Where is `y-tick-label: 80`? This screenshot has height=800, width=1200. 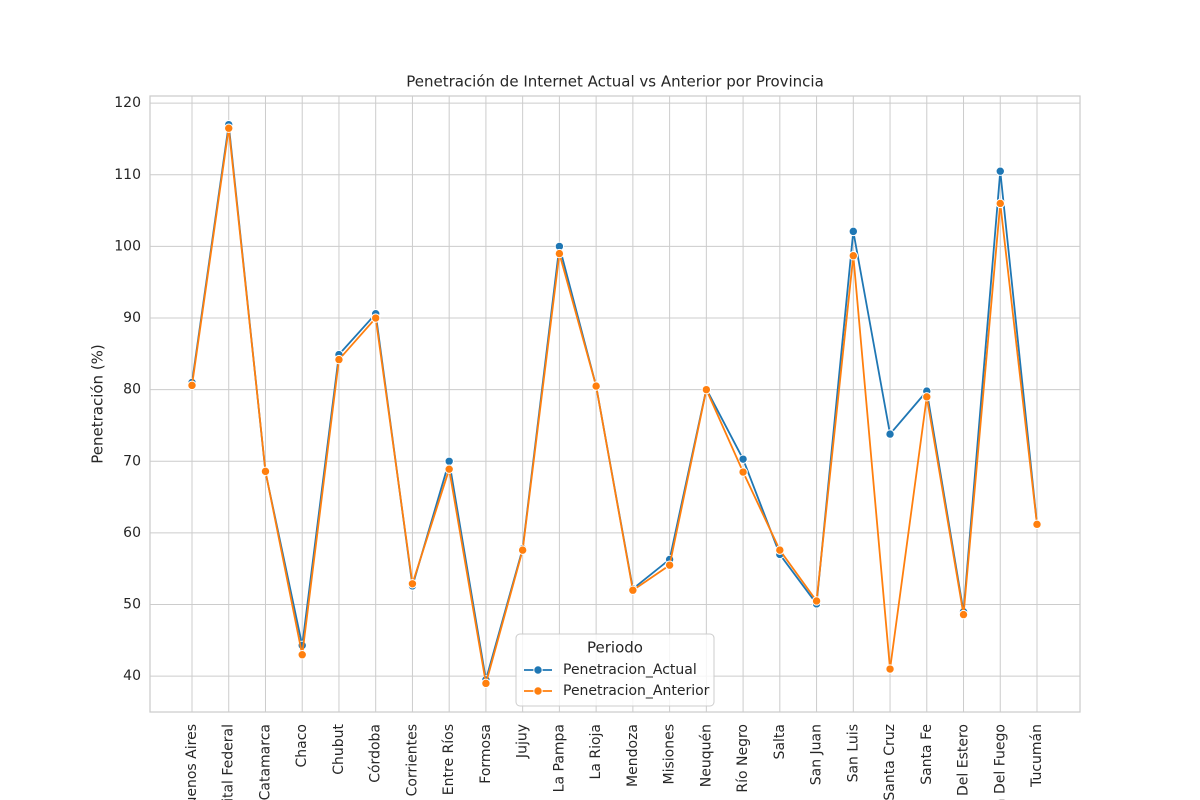
y-tick-label: 80 is located at coordinates (132, 390).